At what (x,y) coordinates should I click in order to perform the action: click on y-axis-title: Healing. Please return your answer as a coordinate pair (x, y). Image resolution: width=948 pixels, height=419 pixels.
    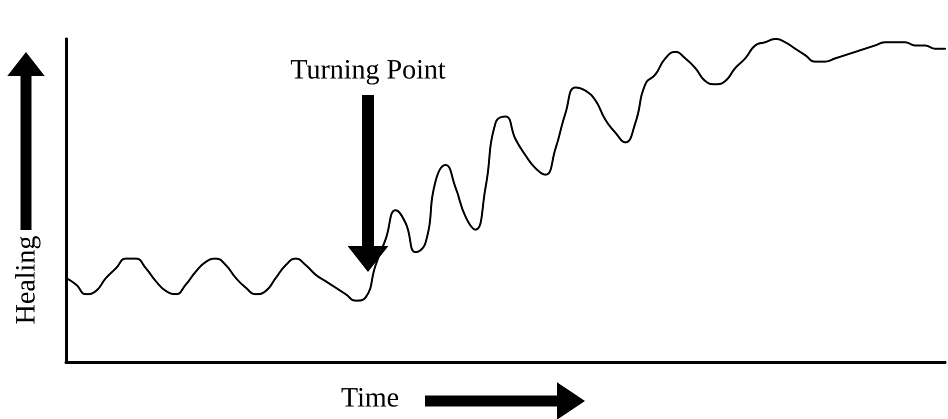
    Looking at the image, I should click on (26, 280).